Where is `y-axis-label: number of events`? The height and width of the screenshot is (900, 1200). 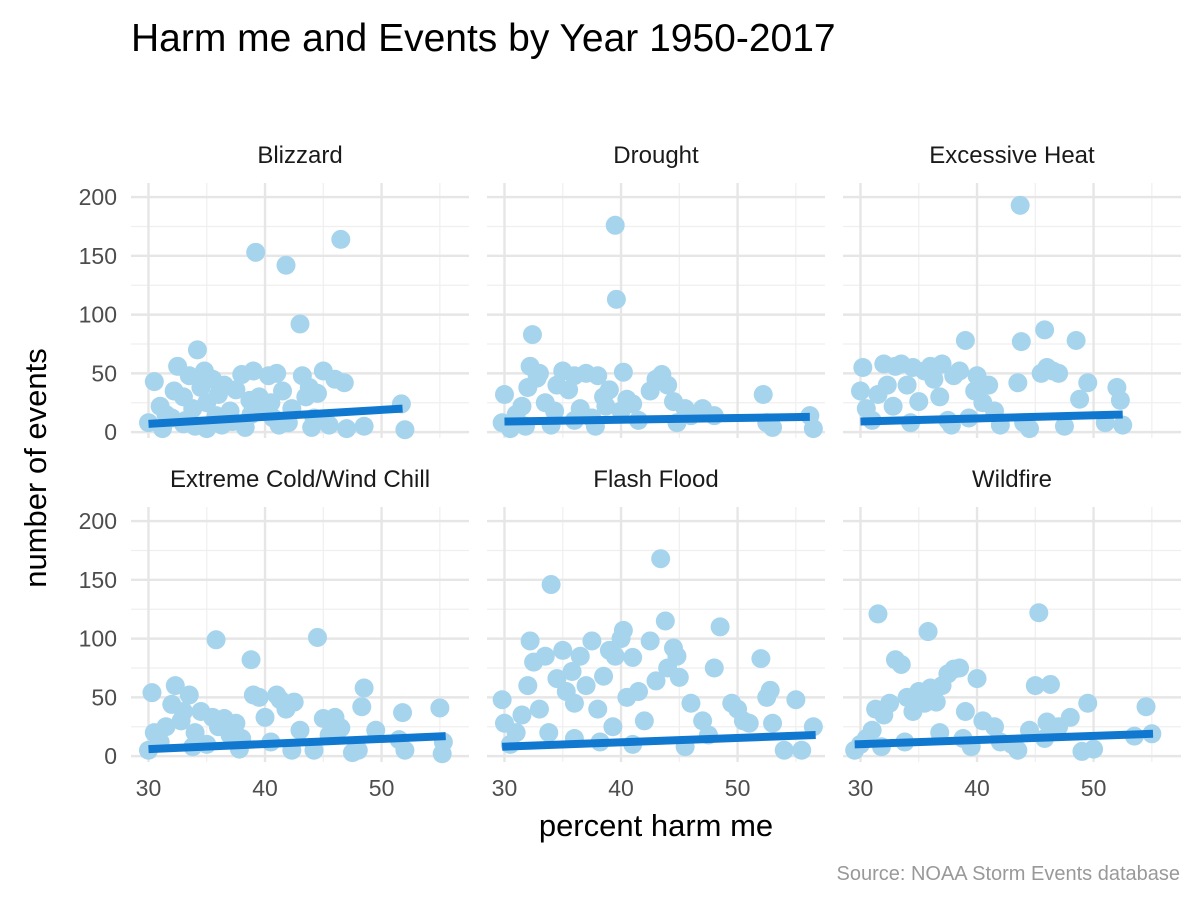
y-axis-label: number of events is located at coordinates (35, 468).